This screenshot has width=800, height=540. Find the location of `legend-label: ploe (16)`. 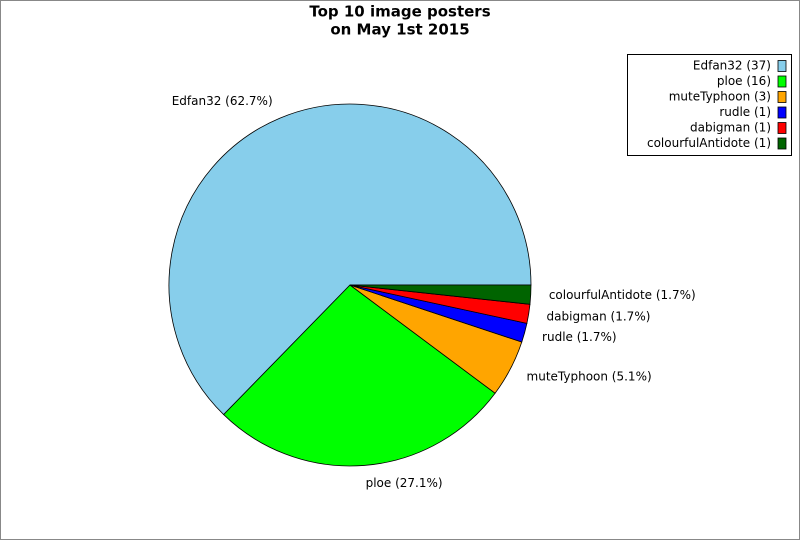

legend-label: ploe (16) is located at coordinates (744, 81).